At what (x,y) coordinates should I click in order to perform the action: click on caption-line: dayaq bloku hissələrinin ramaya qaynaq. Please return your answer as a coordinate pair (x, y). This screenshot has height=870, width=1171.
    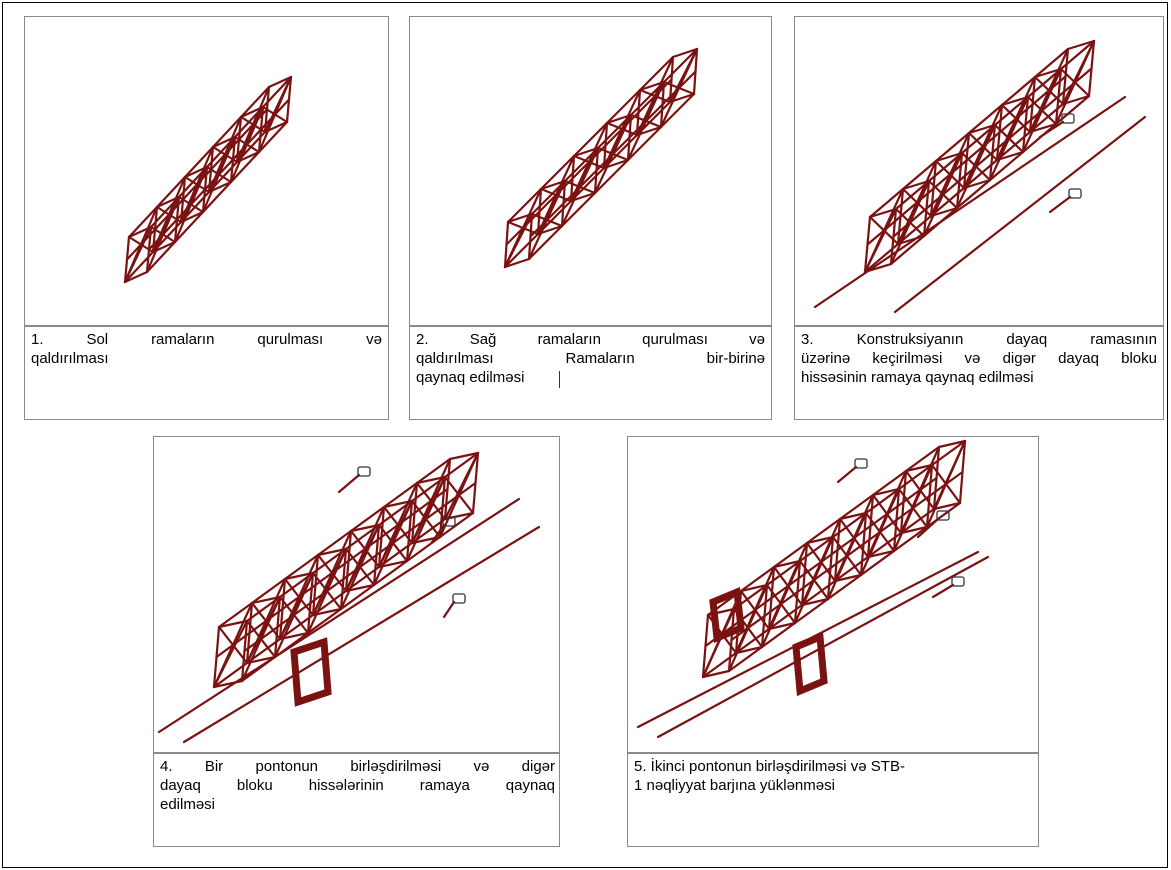
    Looking at the image, I should click on (357, 785).